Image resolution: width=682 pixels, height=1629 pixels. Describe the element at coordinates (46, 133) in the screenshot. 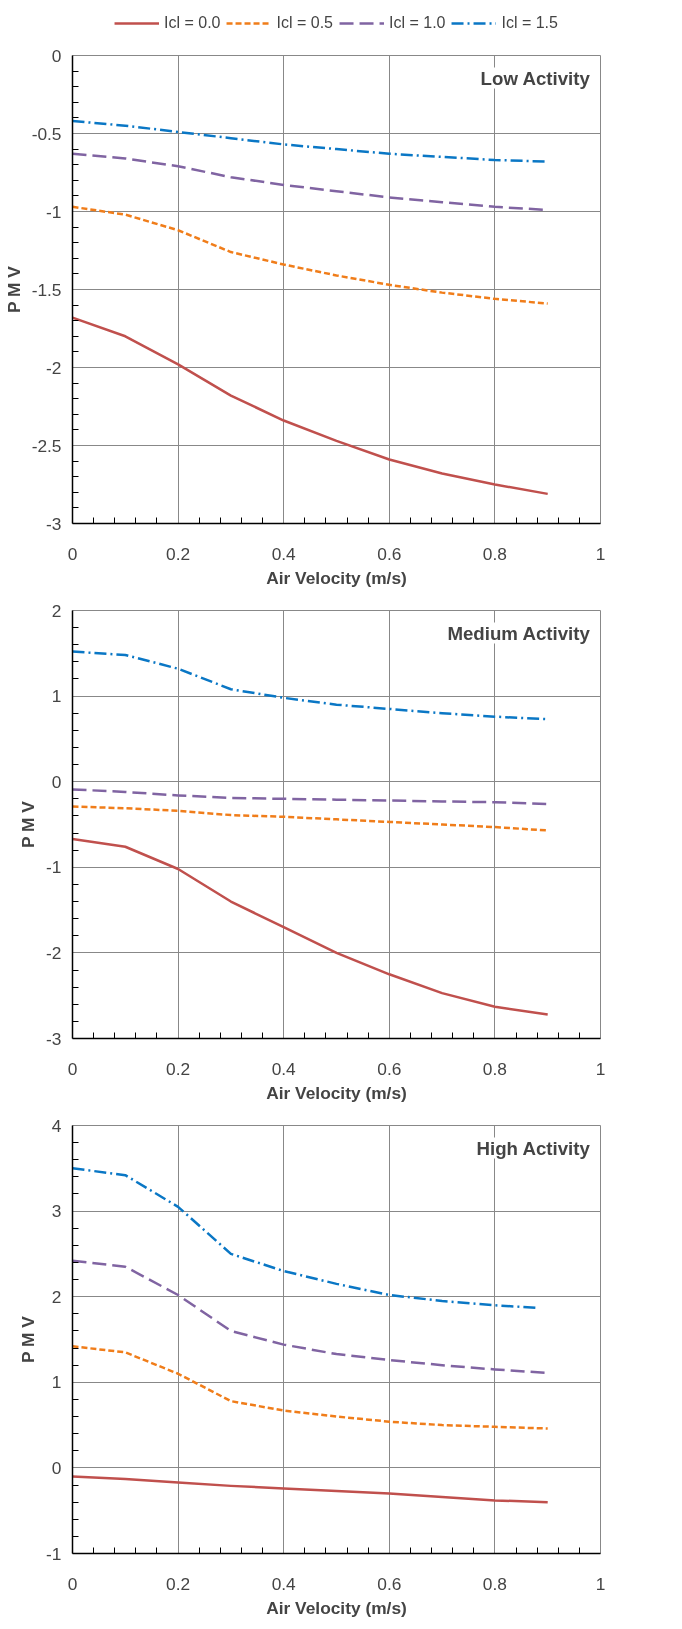

I see `y-tick-label: -0.5` at that location.